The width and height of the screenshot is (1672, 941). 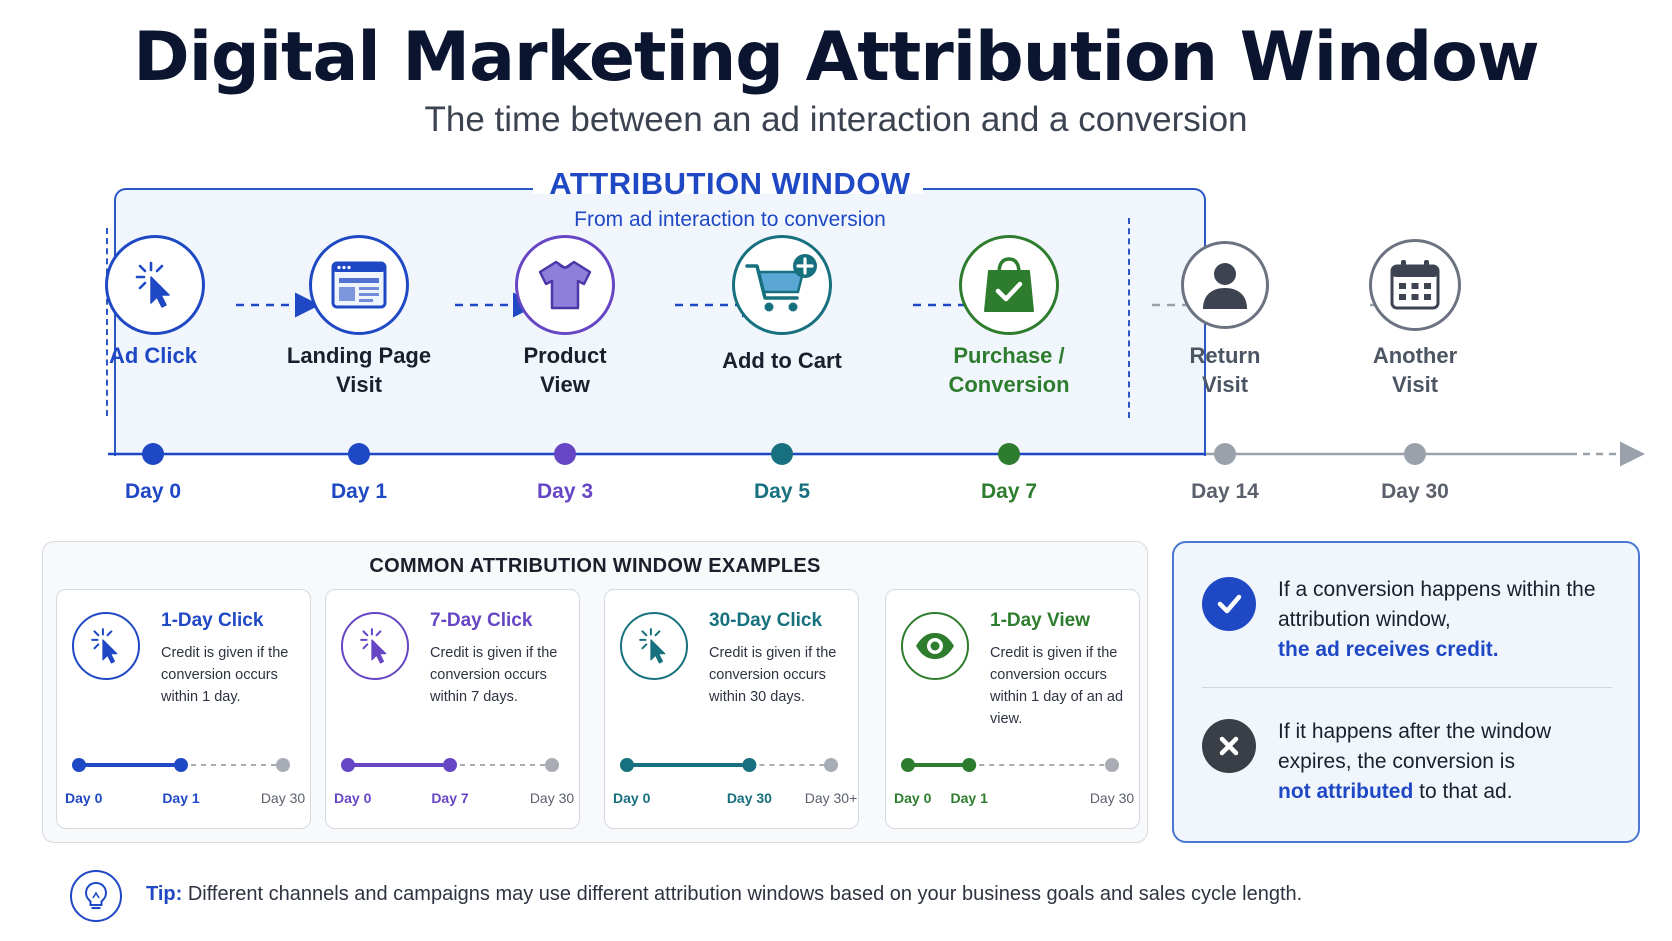 What do you see at coordinates (1346, 791) in the screenshot?
I see `rule-after-emphasis: not attributed` at bounding box center [1346, 791].